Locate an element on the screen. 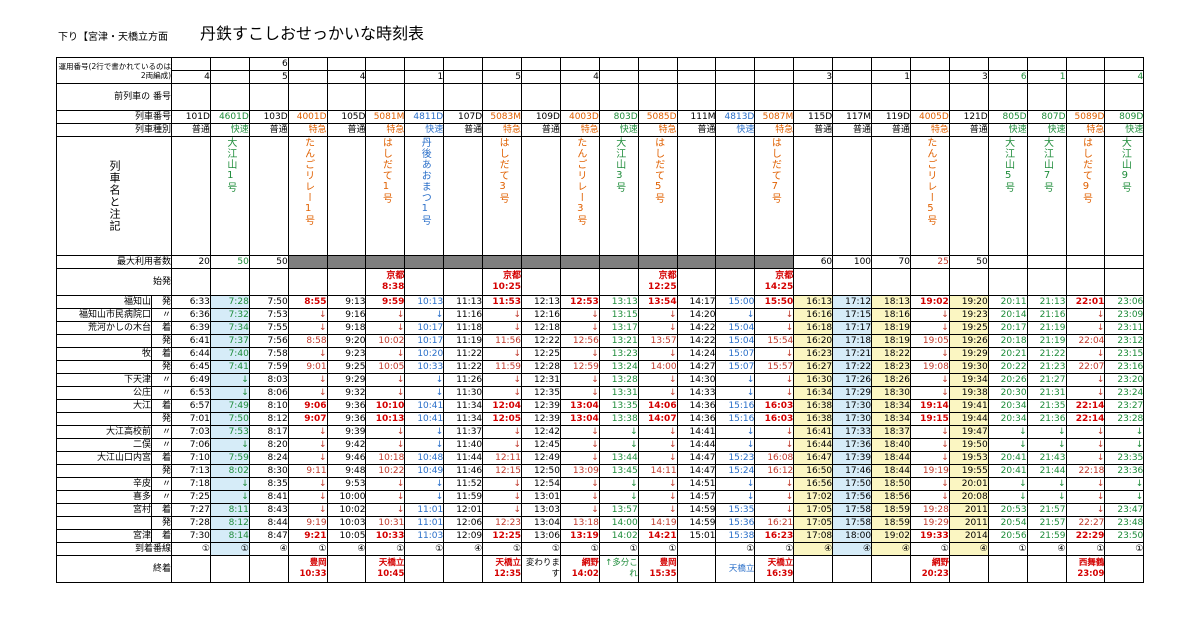  departure-time: 7:13 is located at coordinates (191, 471).